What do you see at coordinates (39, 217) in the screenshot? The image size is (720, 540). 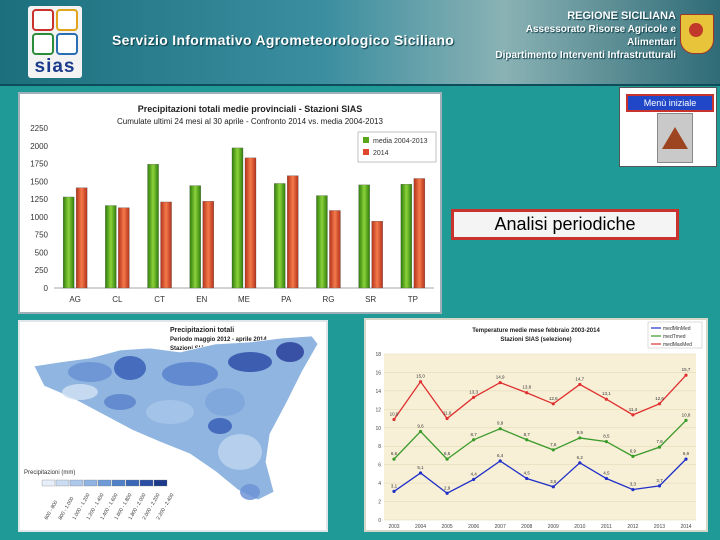 I see `y-tick-label: 1000` at bounding box center [39, 217].